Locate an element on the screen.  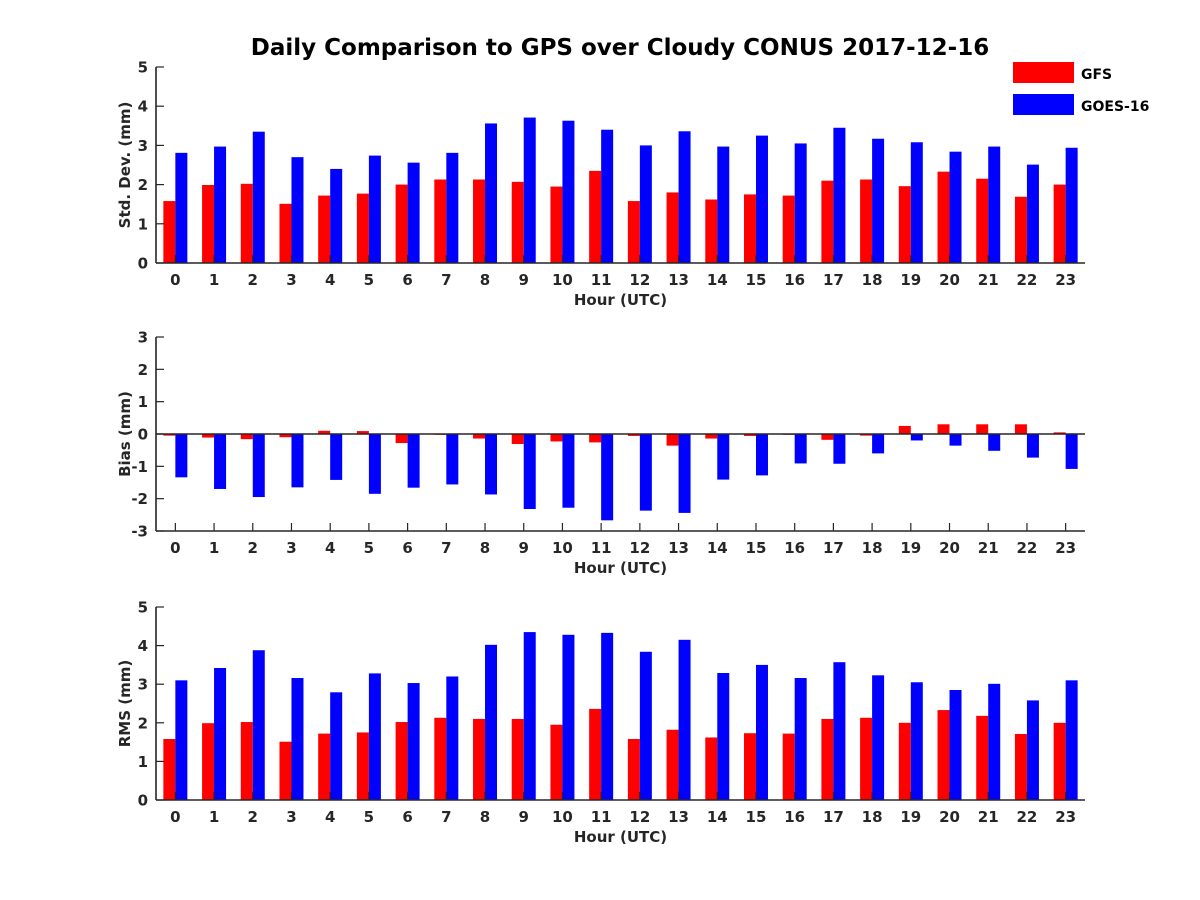
x-tick-label: 20 is located at coordinates (949, 548).